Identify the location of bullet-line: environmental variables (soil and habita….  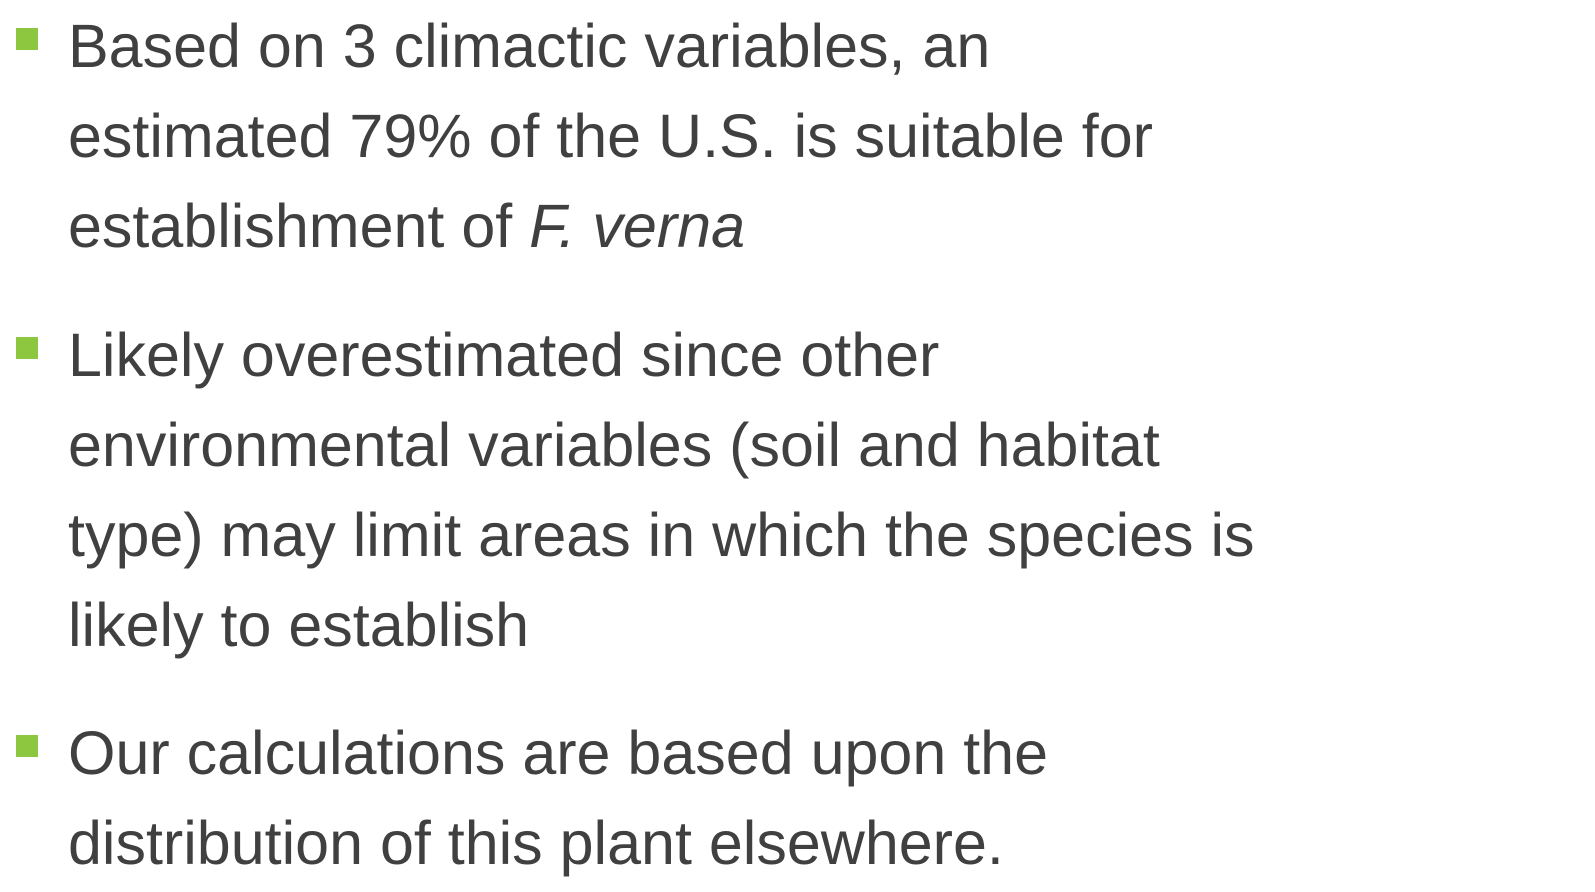
(831, 445).